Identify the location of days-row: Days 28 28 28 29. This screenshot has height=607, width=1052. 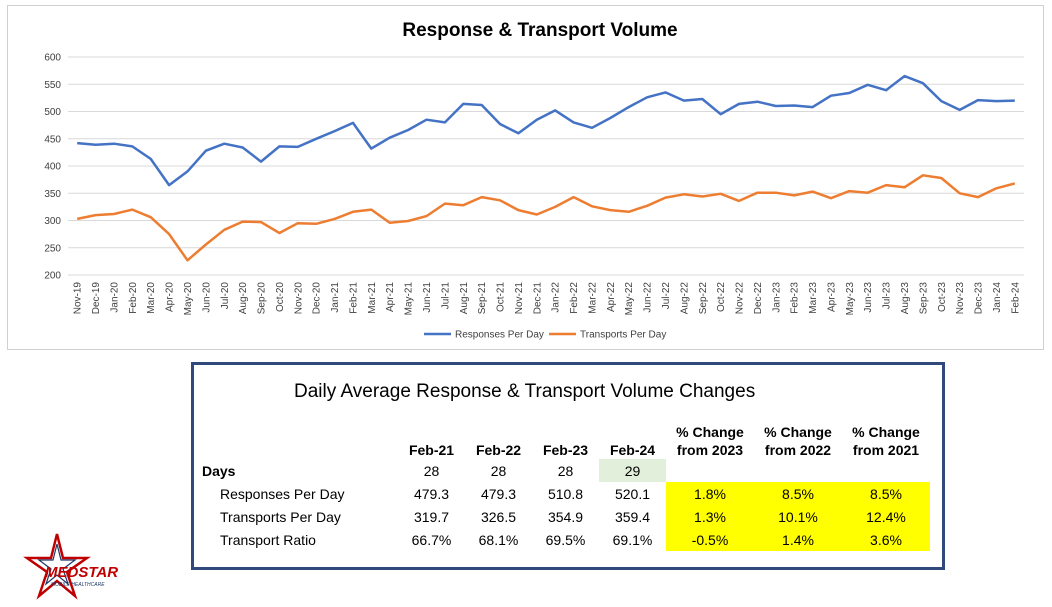
(566, 470).